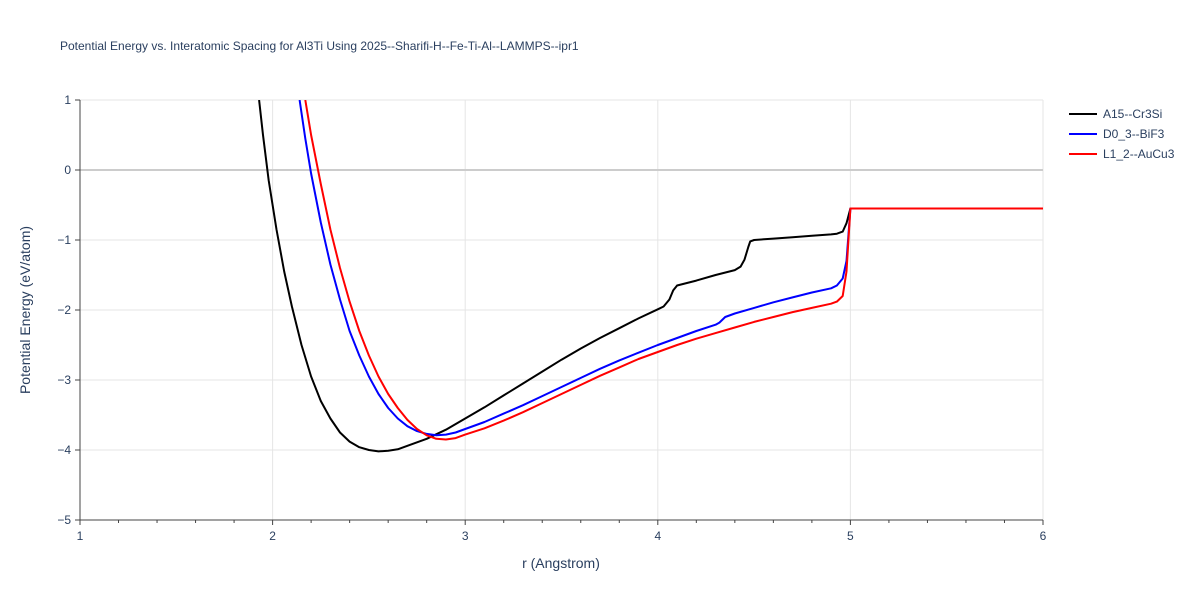  What do you see at coordinates (64, 520) in the screenshot?
I see `y-tick-label: −5` at bounding box center [64, 520].